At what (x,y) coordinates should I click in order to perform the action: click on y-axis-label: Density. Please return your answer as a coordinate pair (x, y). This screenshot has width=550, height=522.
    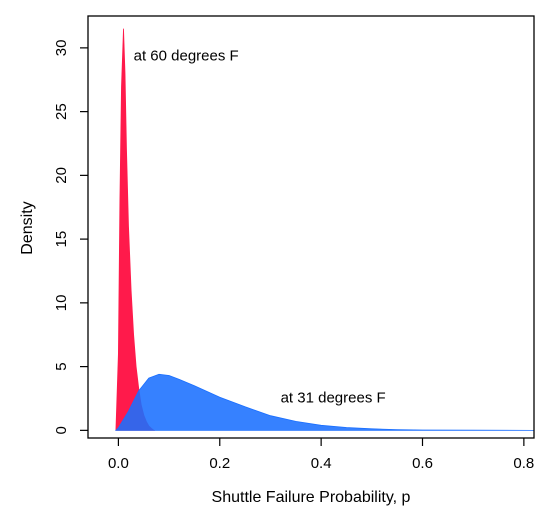
    Looking at the image, I should click on (27, 227).